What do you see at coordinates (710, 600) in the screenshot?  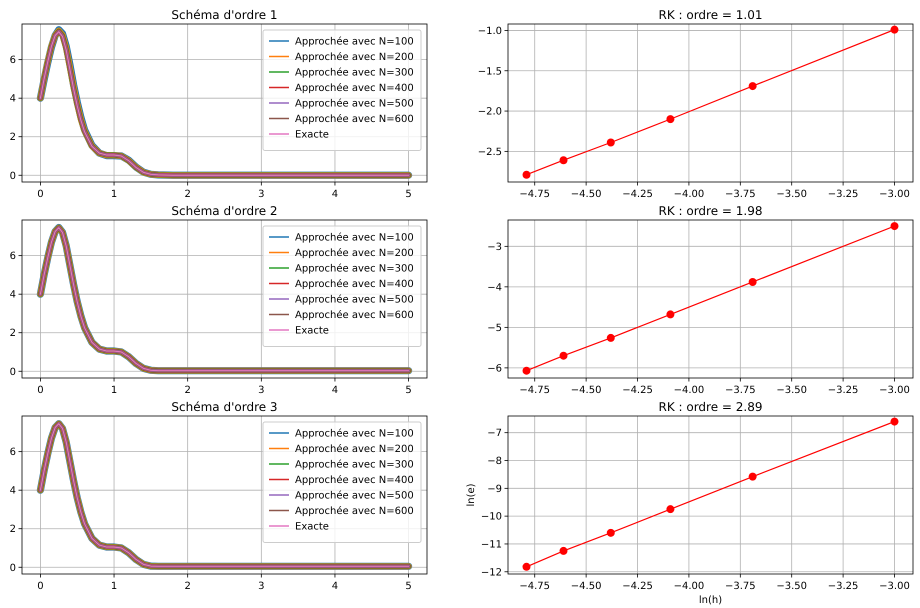 I see `x-axis-title: ln(h)` at bounding box center [710, 600].